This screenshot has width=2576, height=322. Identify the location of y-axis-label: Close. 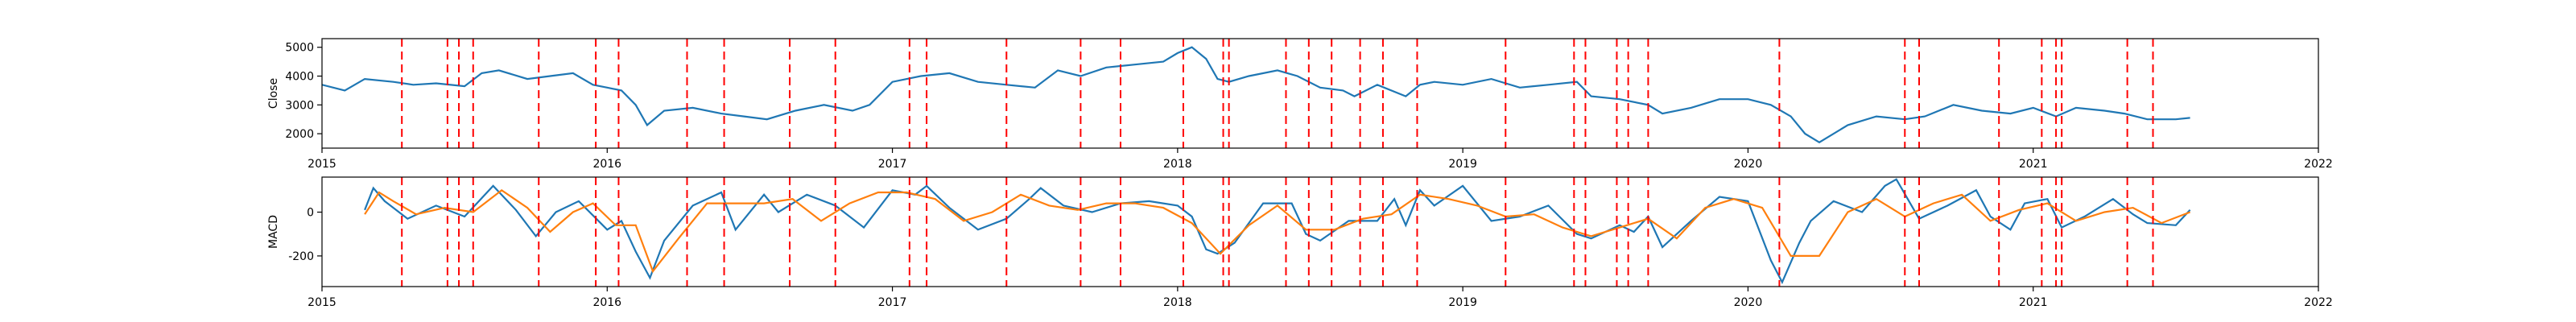
(273, 93).